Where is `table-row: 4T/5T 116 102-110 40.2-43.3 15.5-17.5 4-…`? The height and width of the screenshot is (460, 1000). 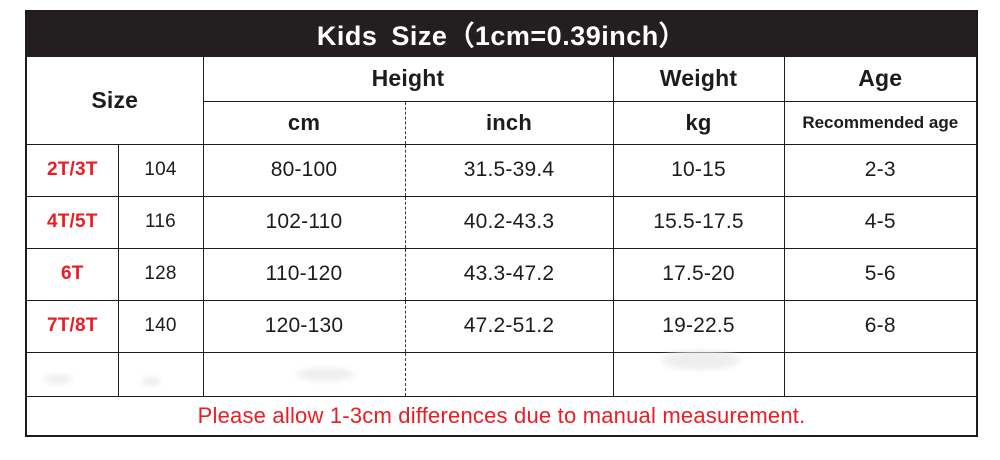 table-row: 4T/5T 116 102-110 40.2-43.3 15.5-17.5 4-… is located at coordinates (501, 222).